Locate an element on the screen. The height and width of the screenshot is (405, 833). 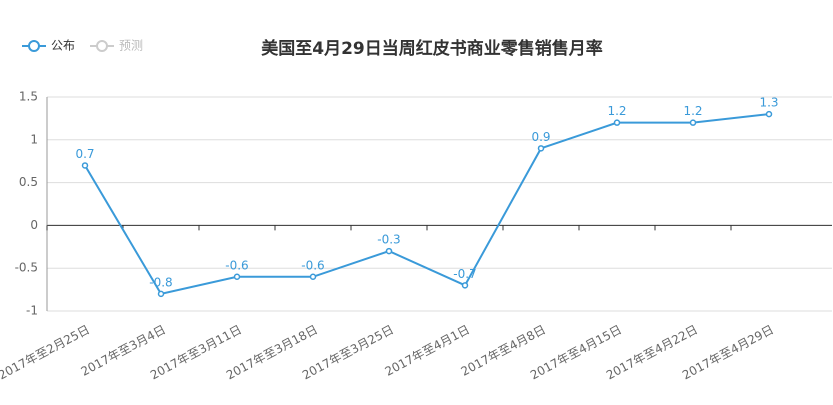
data-label: -0.7 is located at coordinates (464, 274).